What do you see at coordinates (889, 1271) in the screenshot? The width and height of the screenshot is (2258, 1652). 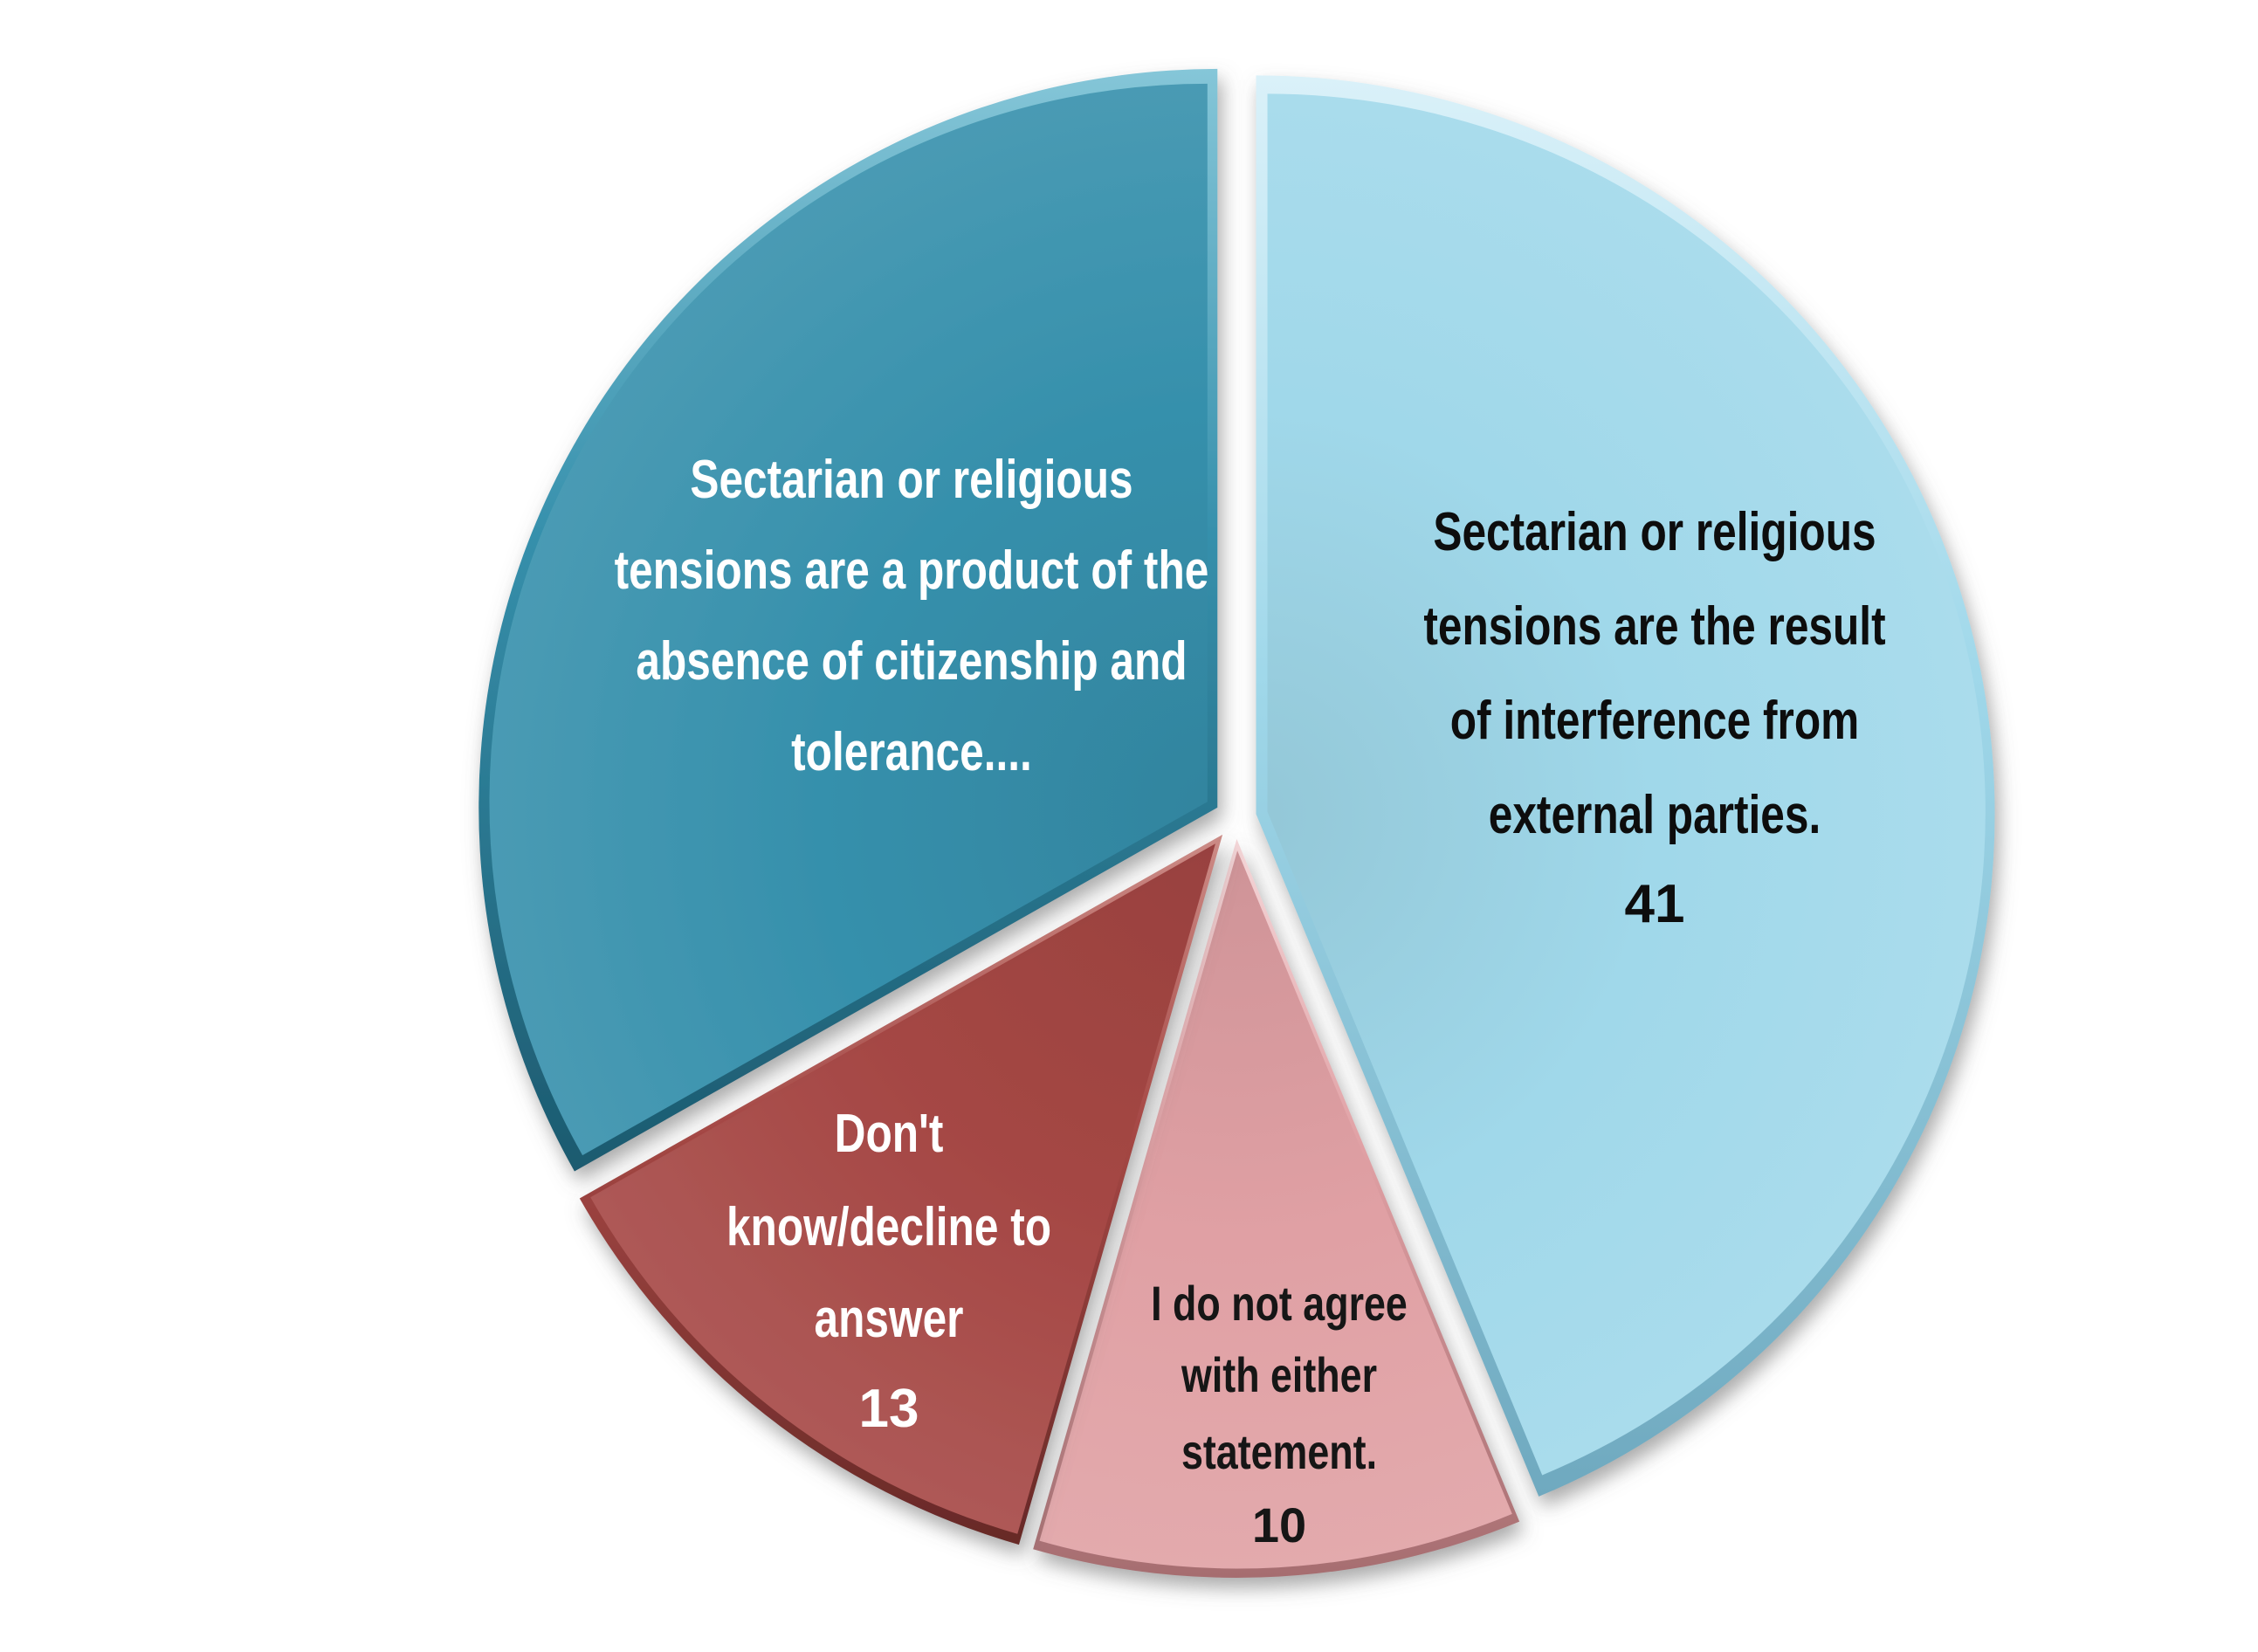 I see `pie-slice-dont-know-label: Don't know/decline to answer 13` at bounding box center [889, 1271].